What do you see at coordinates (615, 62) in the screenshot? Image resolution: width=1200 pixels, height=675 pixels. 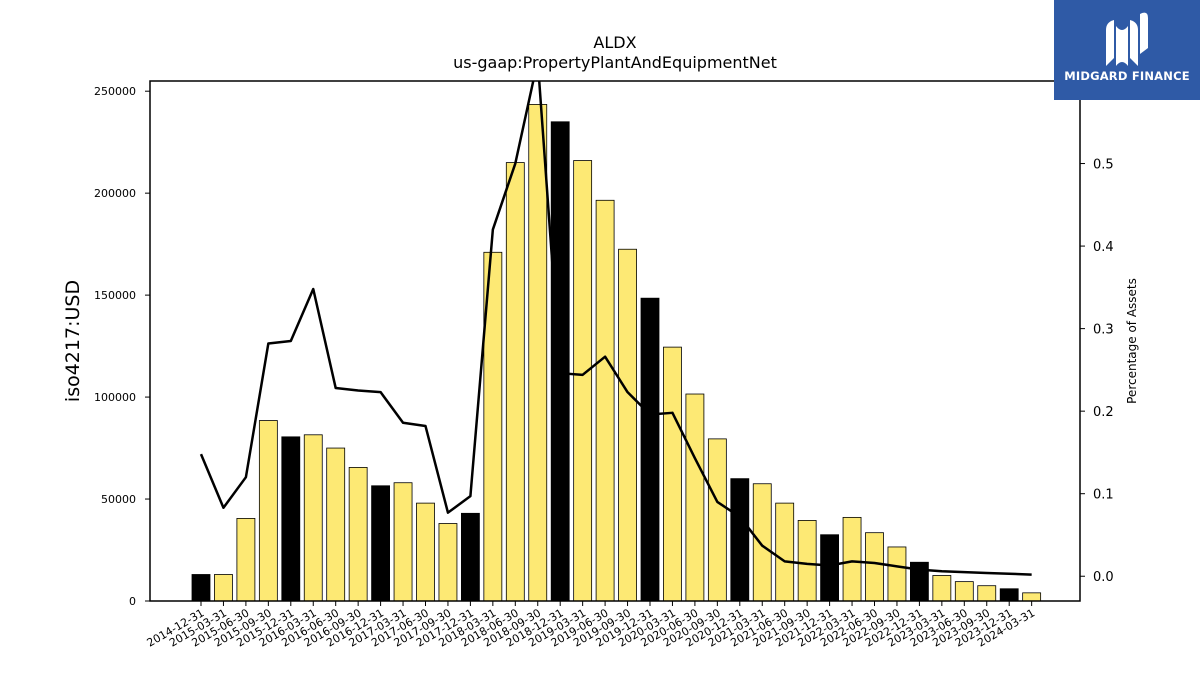 I see `chart-subtitle: us-gaap:PropertyPlantAndEquipmentNet` at bounding box center [615, 62].